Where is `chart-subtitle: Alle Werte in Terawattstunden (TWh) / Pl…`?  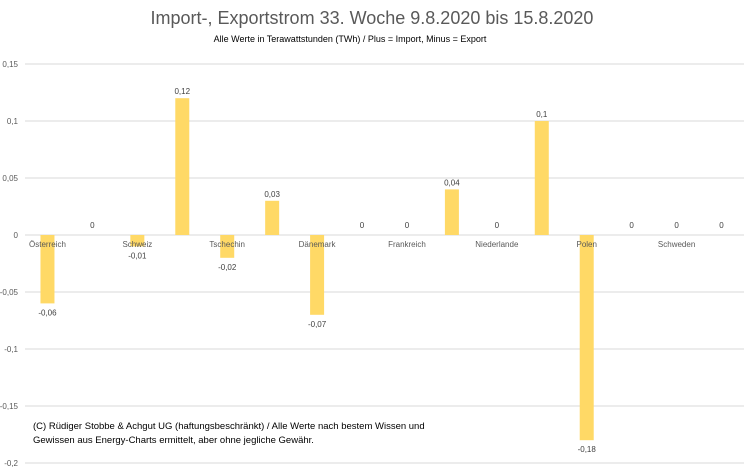 chart-subtitle: Alle Werte in Terawattstunden (TWh) / Pl… is located at coordinates (350, 39).